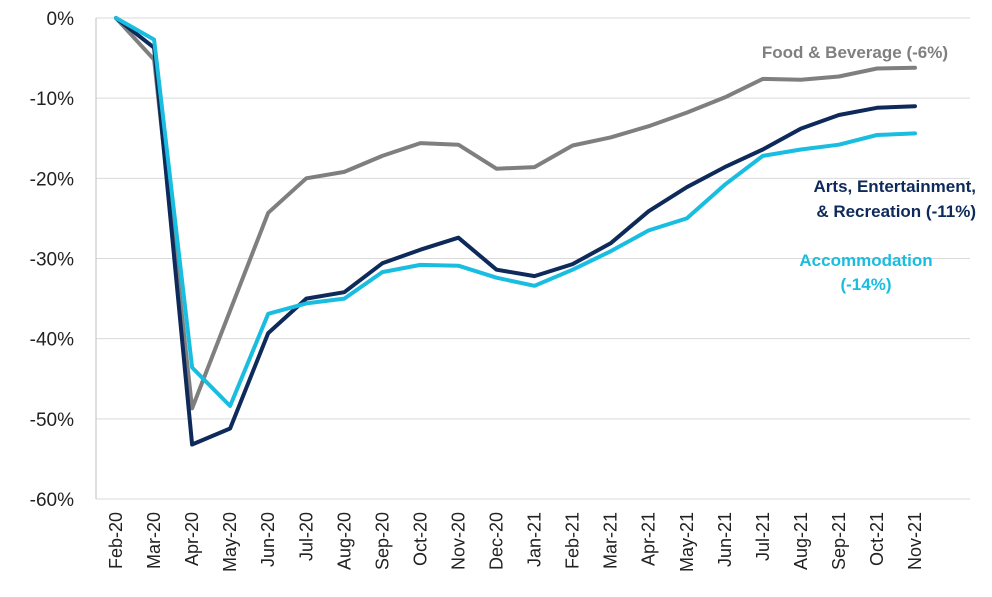 The height and width of the screenshot is (597, 992). Describe the element at coordinates (865, 284) in the screenshot. I see `series-label-accom: (-14%)` at that location.